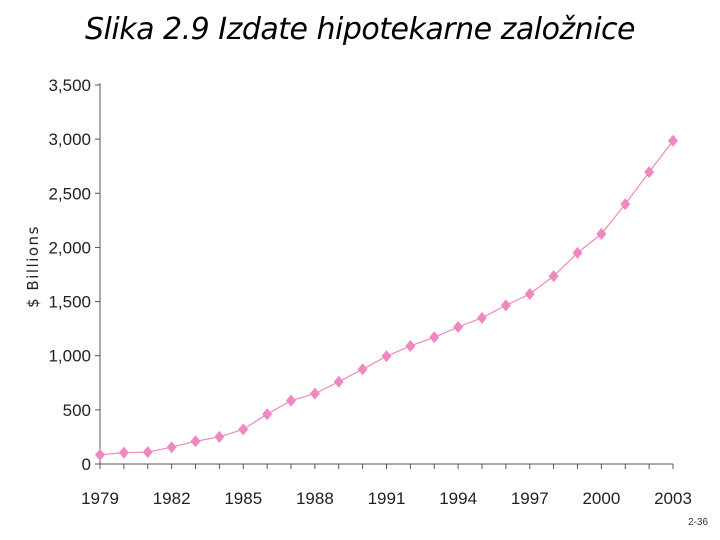 The height and width of the screenshot is (540, 720). I want to click on y-tick-label: 1,000, so click(69, 356).